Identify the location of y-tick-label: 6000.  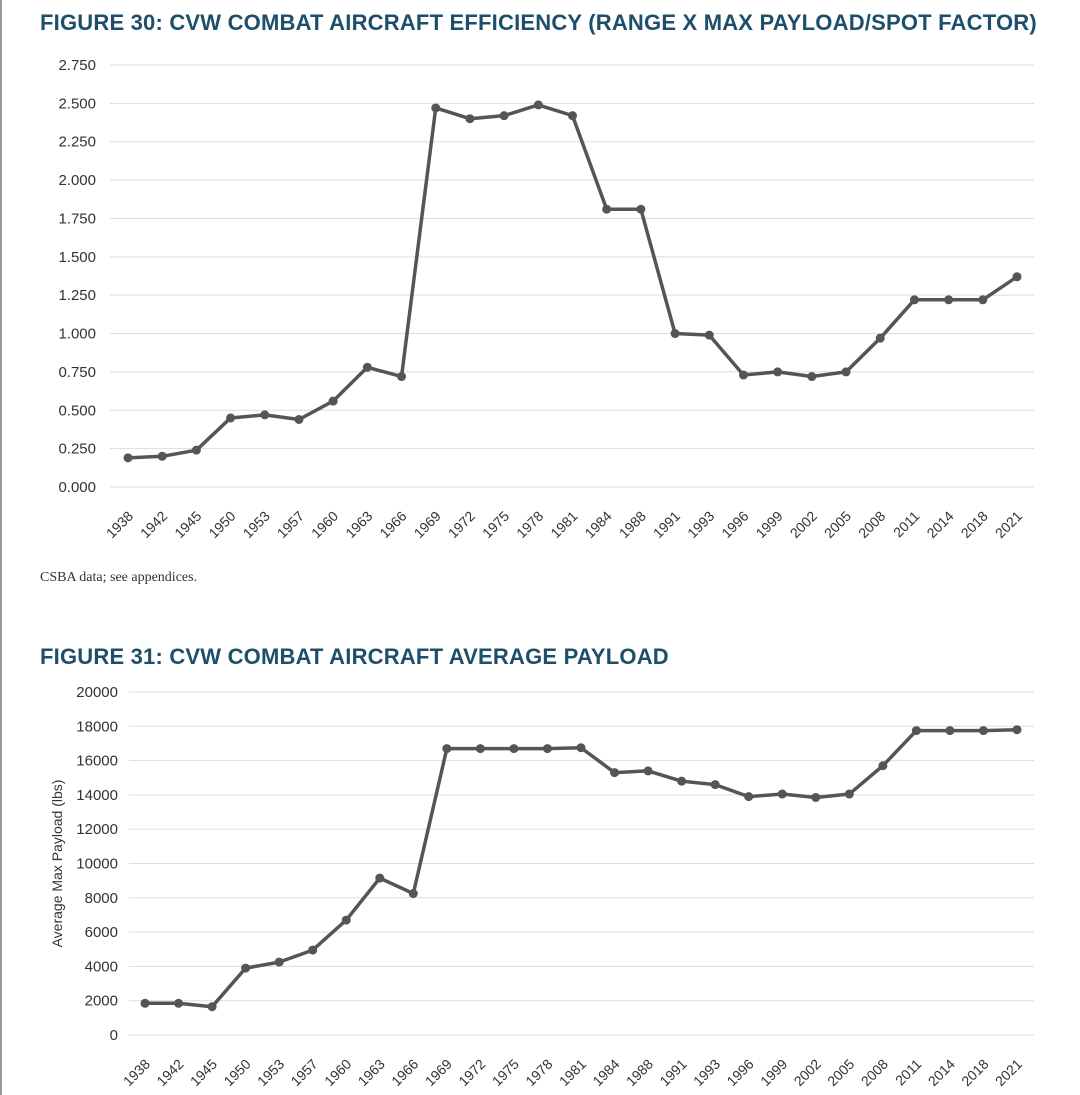
(101, 932).